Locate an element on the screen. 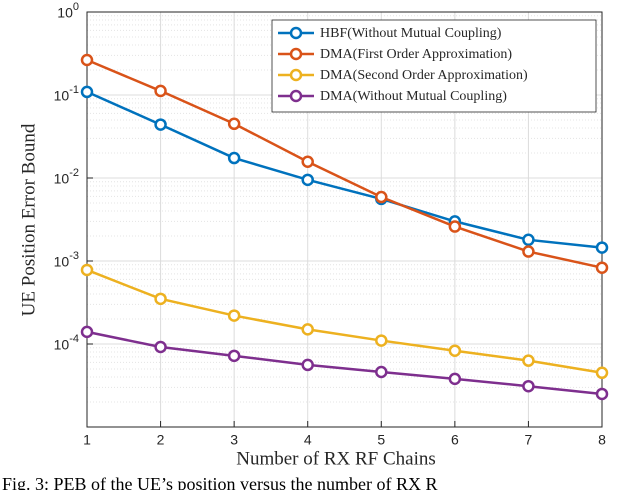  y-tick-label: 10⁻¹ is located at coordinates (66, 94).